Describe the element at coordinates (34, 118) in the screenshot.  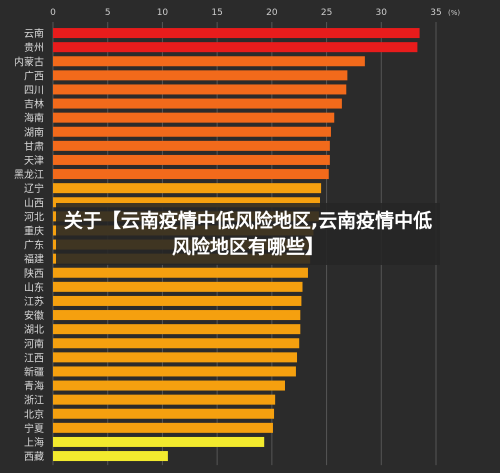
I see `category-label: 海南` at that location.